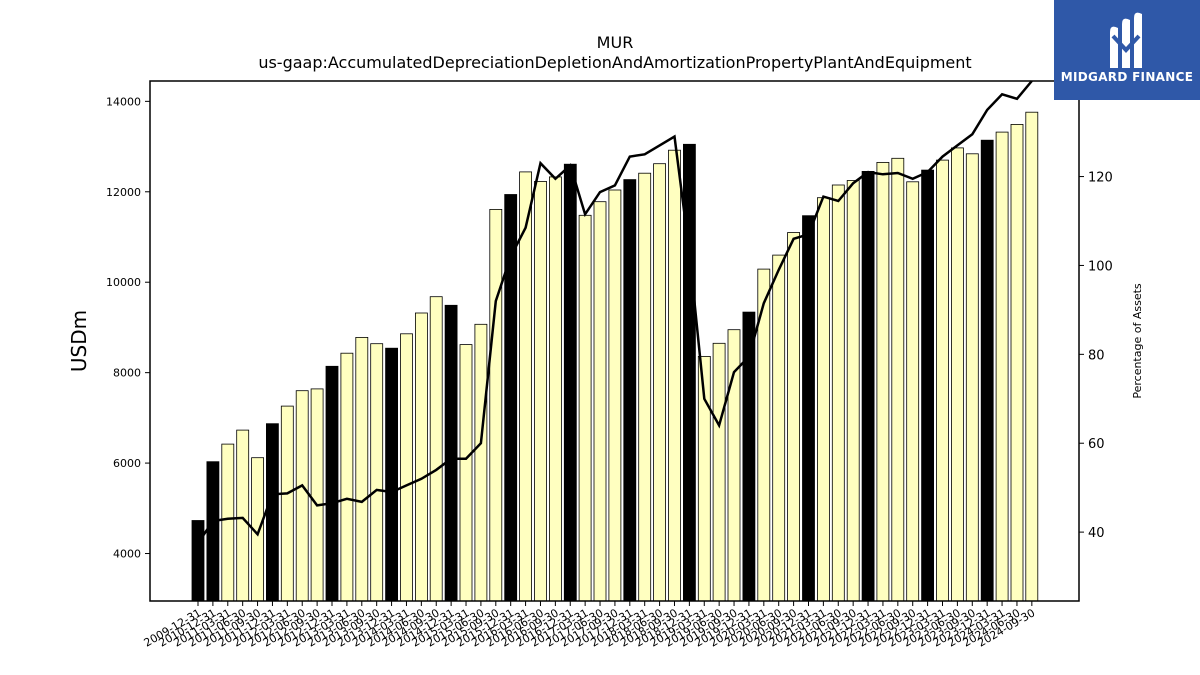 Image resolution: width=1200 pixels, height=675 pixels. I want to click on y2-tick-label: 80, so click(1096, 355).